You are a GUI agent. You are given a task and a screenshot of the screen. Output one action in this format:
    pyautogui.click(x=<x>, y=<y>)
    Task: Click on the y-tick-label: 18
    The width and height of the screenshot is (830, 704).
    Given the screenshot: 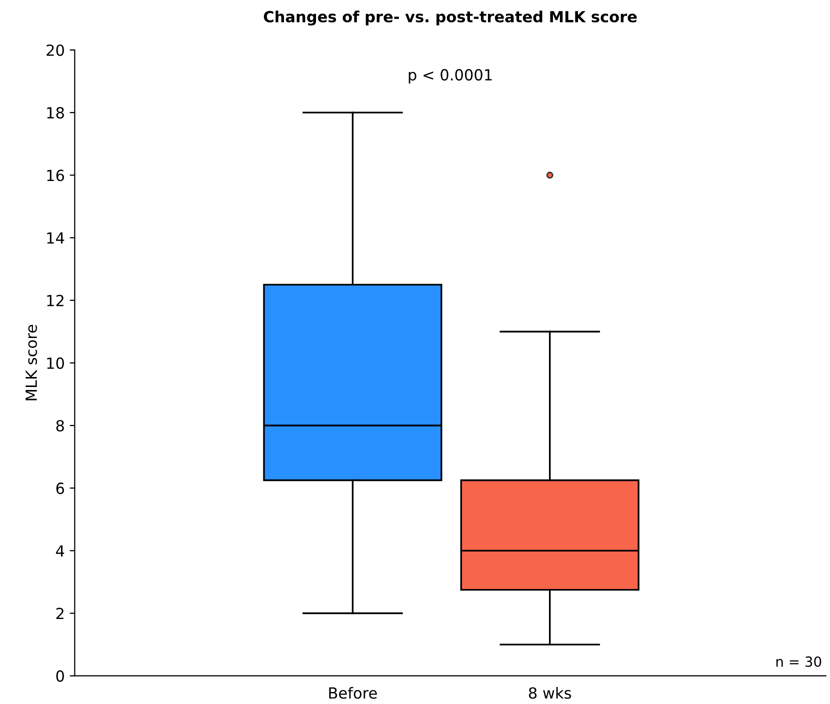 What is the action you would take?
    pyautogui.click(x=55, y=113)
    